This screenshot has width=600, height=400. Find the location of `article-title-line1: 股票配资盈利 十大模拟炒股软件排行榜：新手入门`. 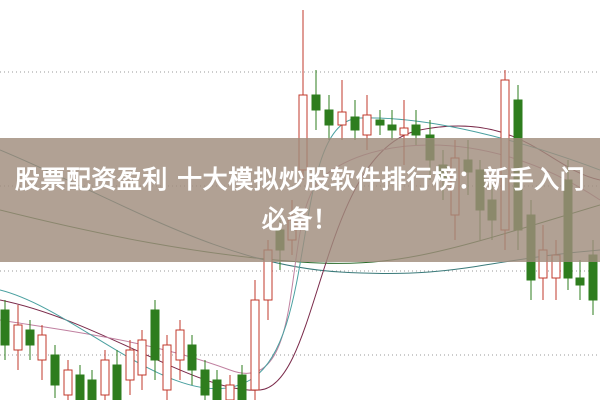

article-title-line1: 股票配资盈利 十大模拟炒股软件排行榜：新手入门 is located at coordinates (300, 179).